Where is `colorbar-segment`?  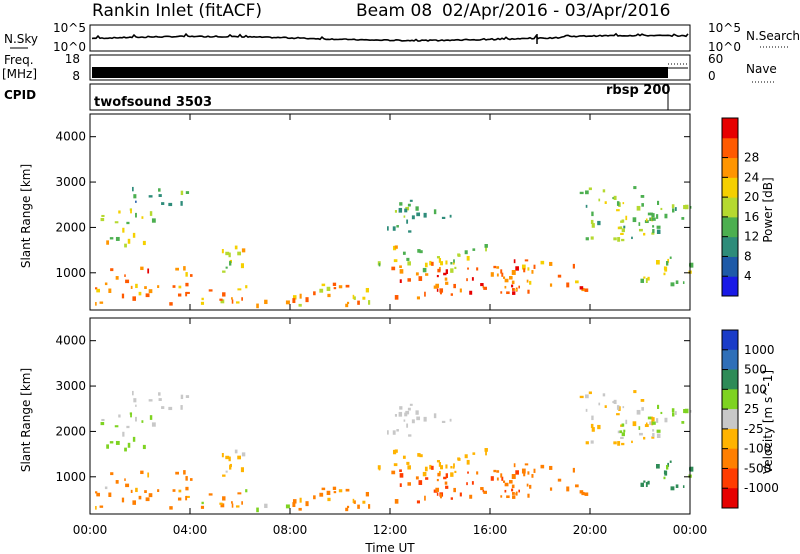
colorbar-segment is located at coordinates (730, 167).